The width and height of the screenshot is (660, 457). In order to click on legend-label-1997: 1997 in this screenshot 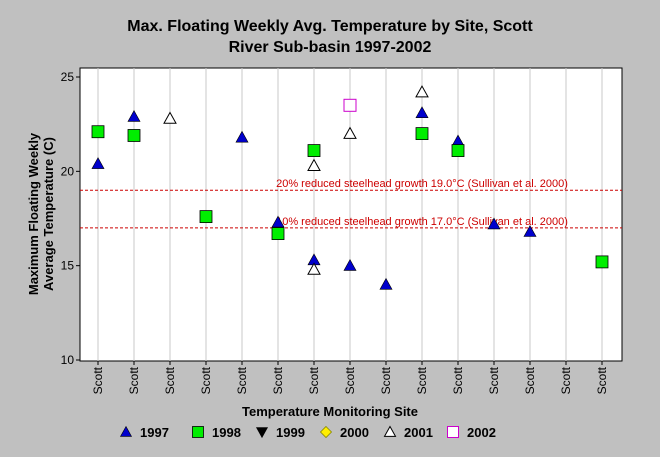, I will do `click(154, 432)`.